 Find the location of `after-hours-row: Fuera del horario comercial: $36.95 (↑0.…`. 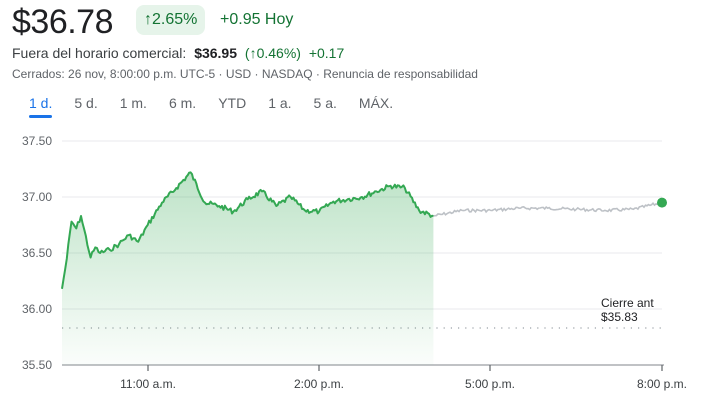

after-hours-row: Fuera del horario comercial: $36.95 (↑0.… is located at coordinates (178, 53).